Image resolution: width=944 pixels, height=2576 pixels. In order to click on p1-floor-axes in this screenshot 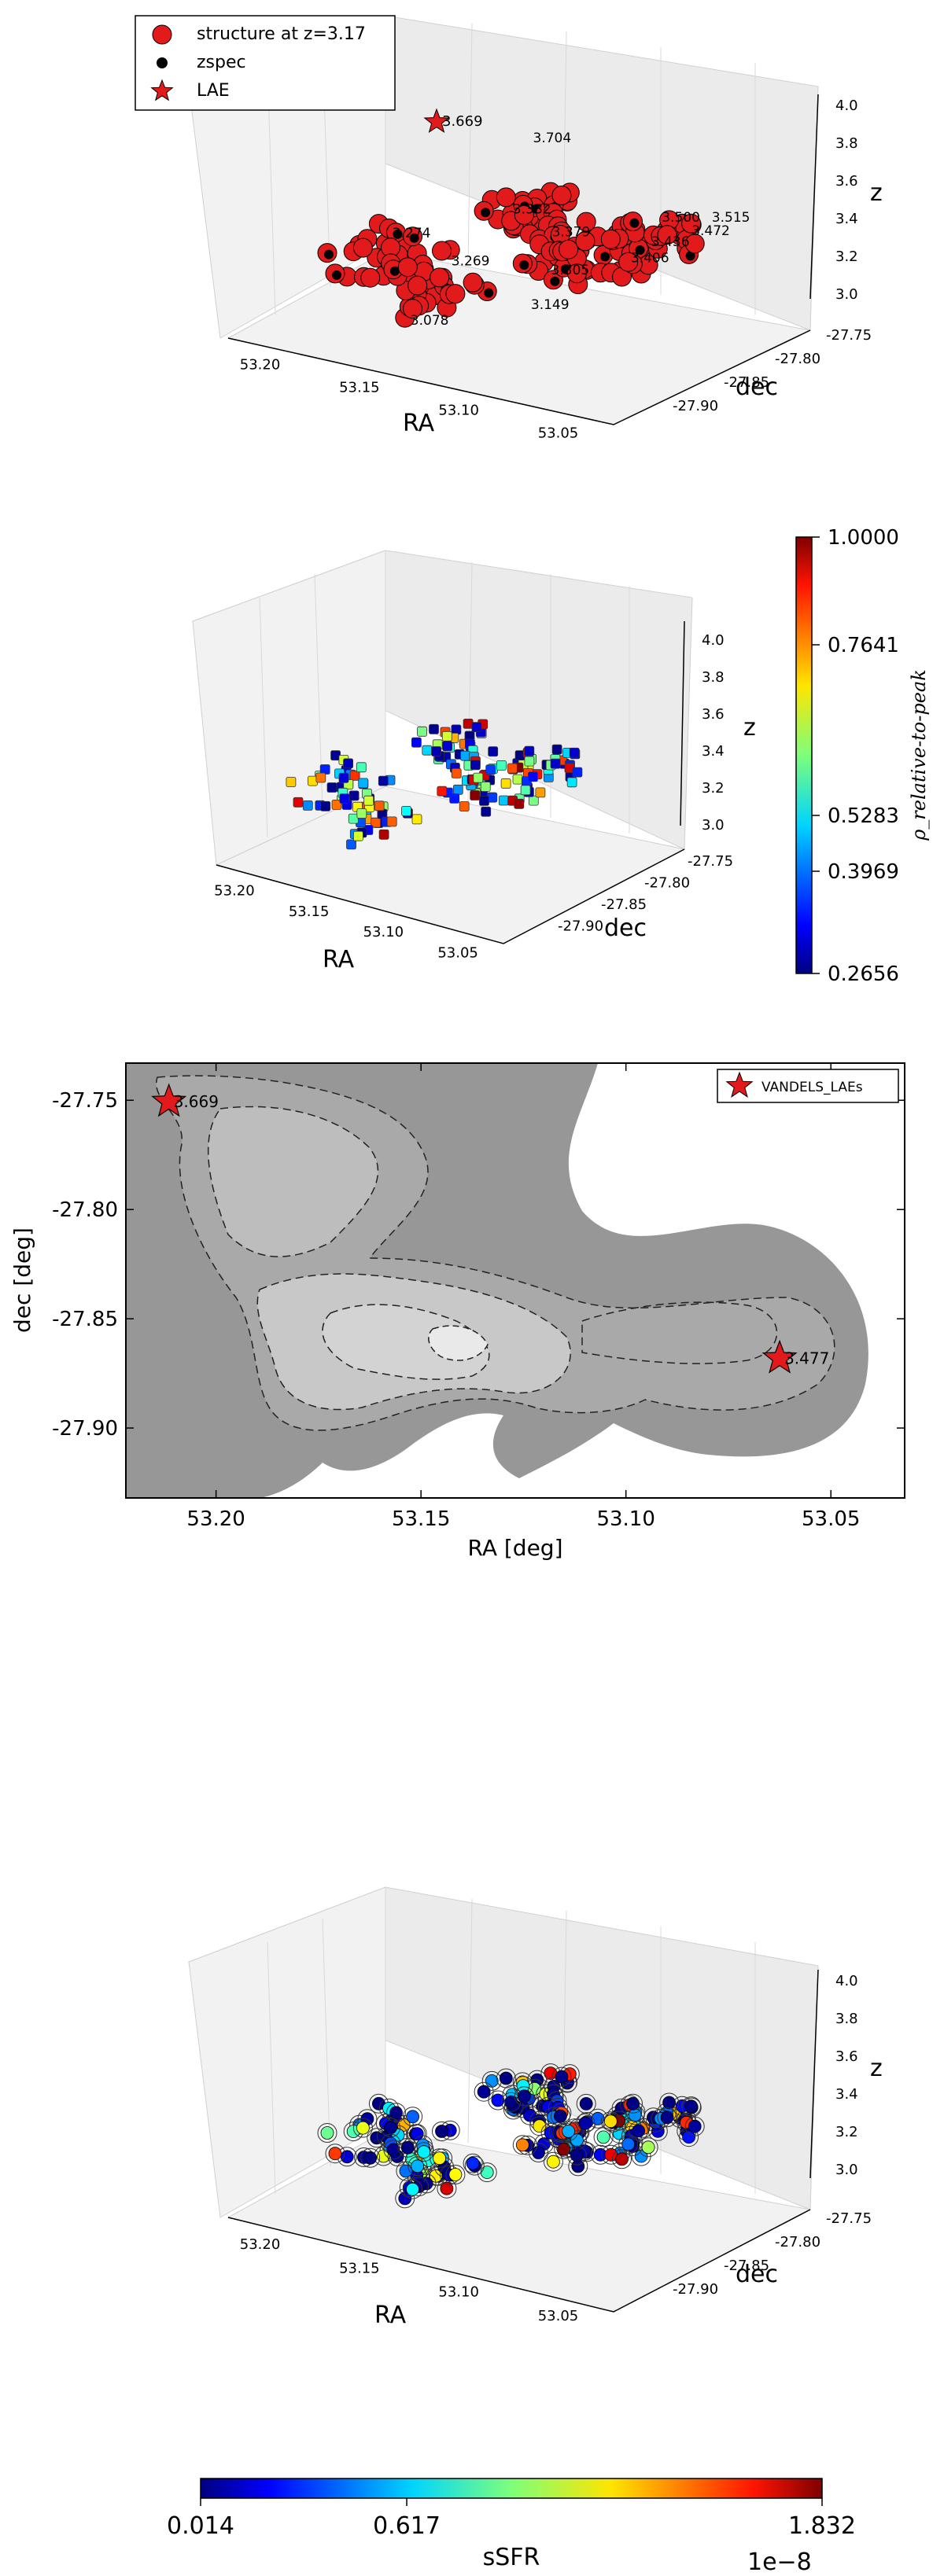, I will do `click(519, 377)`.